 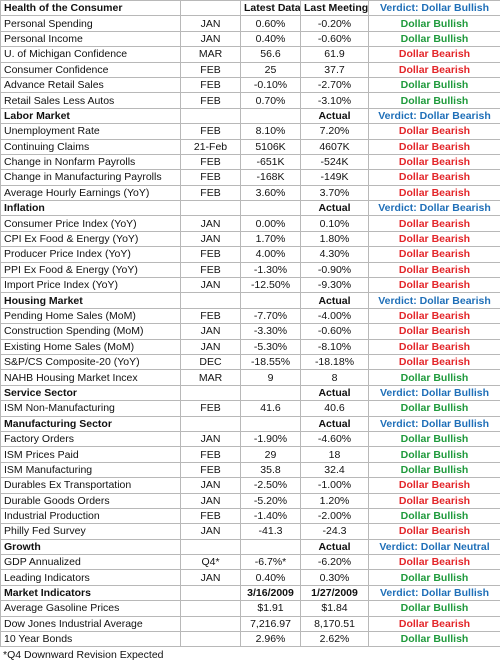 I want to click on latest-value: 4.00%, so click(x=270, y=254).